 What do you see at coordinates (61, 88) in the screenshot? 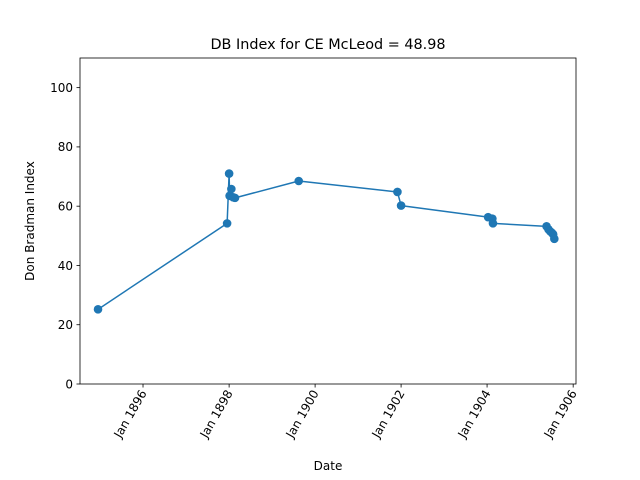
I see `y-tick-label: 100` at bounding box center [61, 88].